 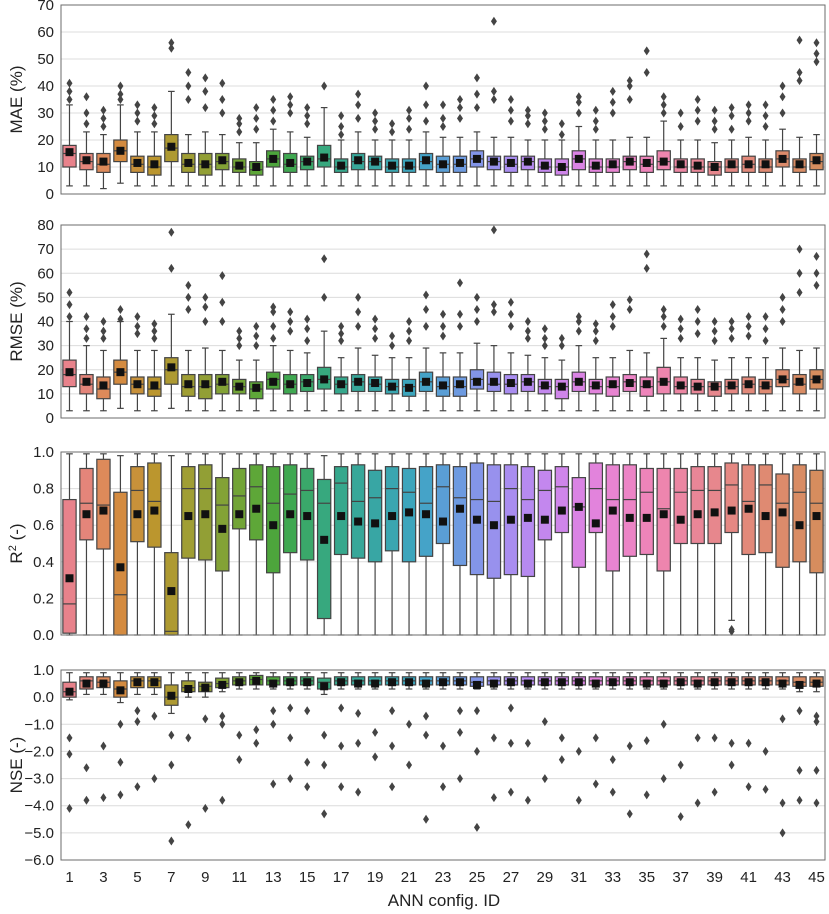 I want to click on y-axis-title: RMSE (%), so click(x=16, y=321).